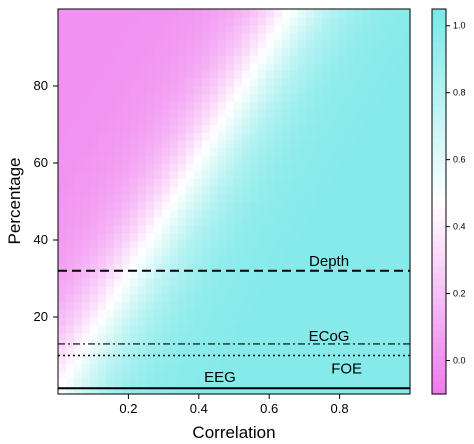 This screenshot has height=444, width=474. What do you see at coordinates (41, 239) in the screenshot?
I see `y-tick-label: 40` at bounding box center [41, 239].